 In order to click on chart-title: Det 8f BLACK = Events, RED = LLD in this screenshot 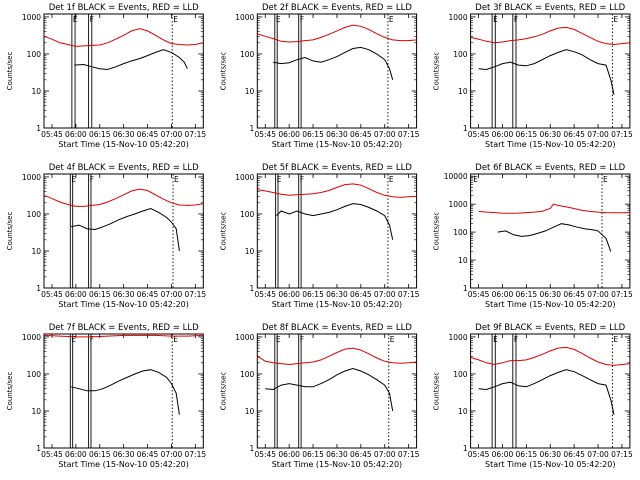, I will do `click(337, 328)`.